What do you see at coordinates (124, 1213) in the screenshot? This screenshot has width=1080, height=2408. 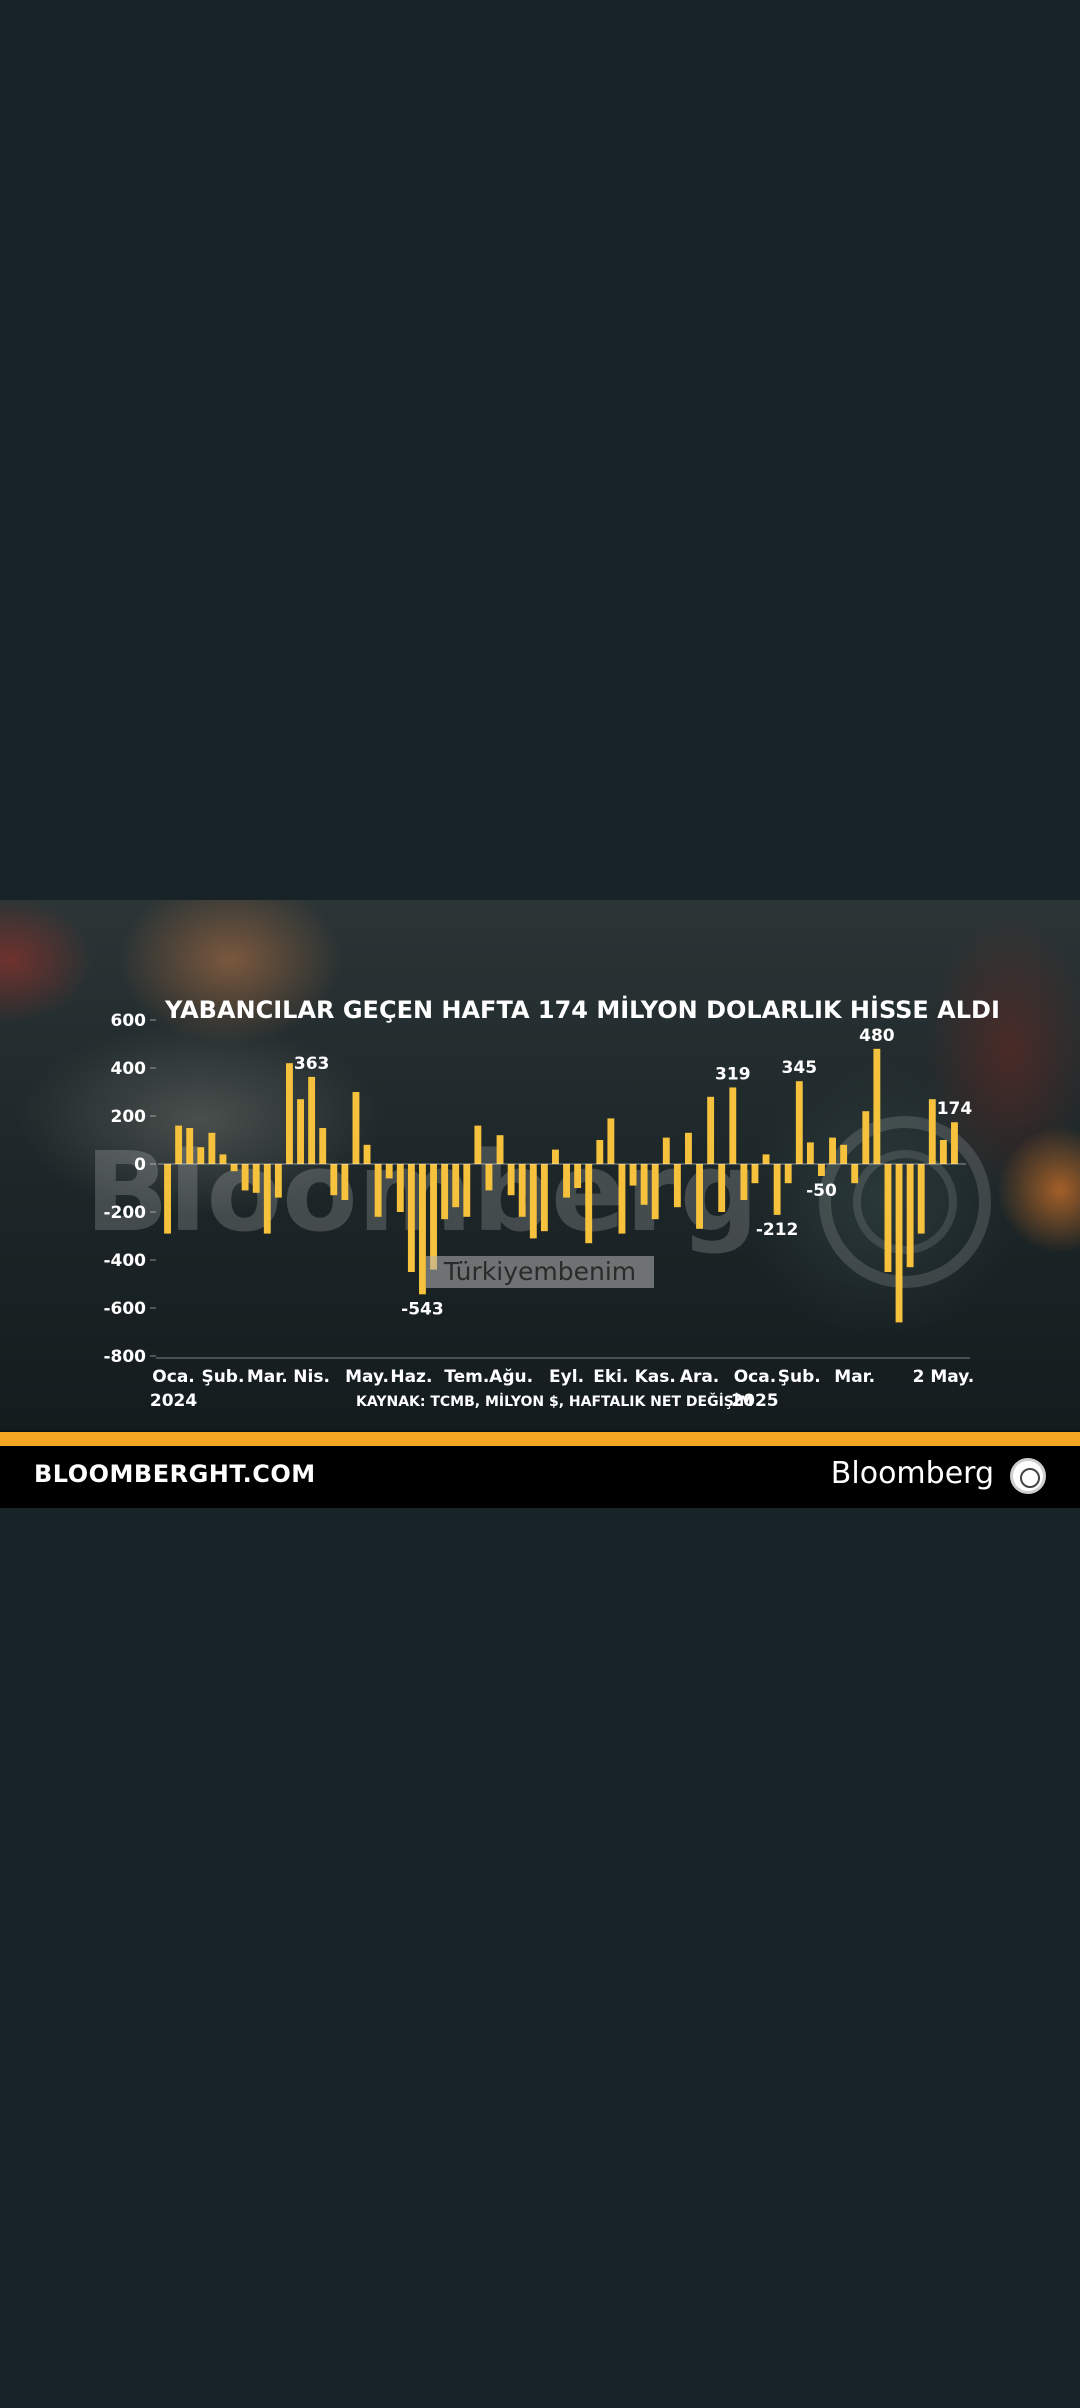 I see `y-tick-label: -200` at bounding box center [124, 1213].